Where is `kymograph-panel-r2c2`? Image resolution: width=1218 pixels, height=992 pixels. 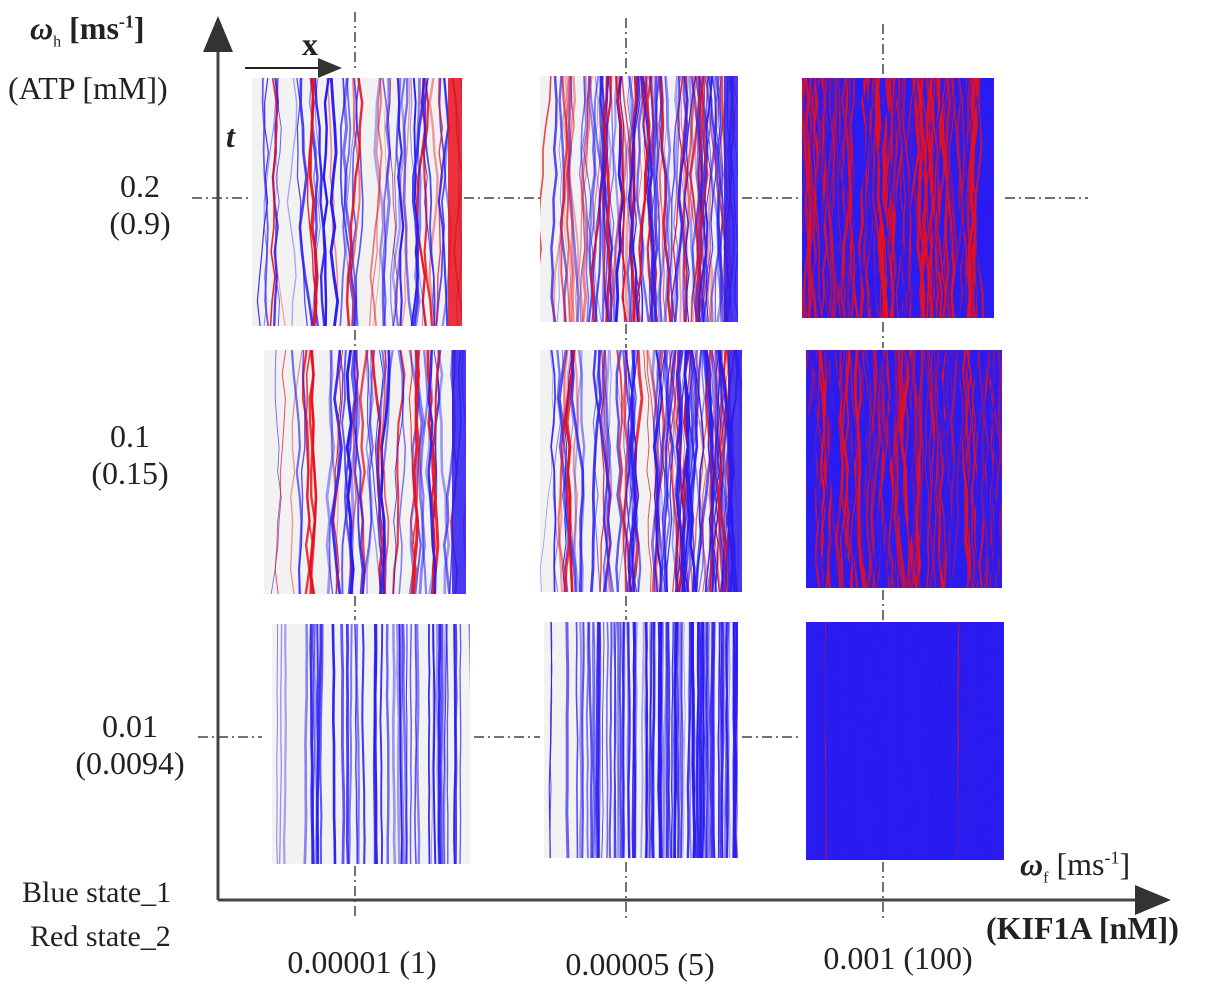
kymograph-panel-r2c2 is located at coordinates (905, 741).